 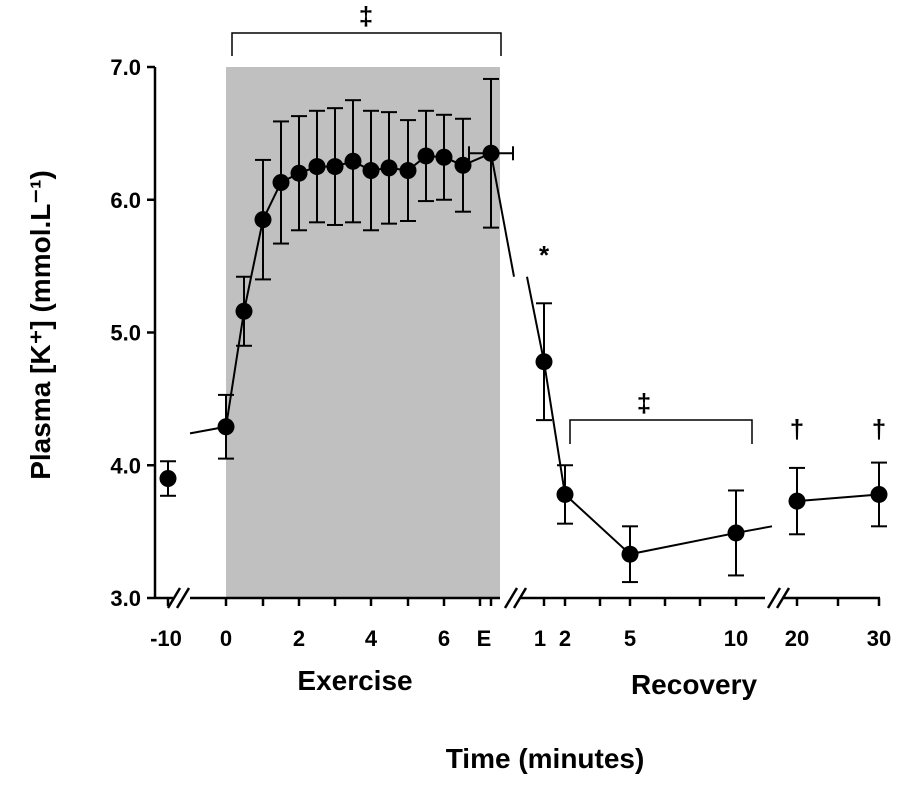 I want to click on x-axis-title: Time (minutes), so click(x=545, y=758).